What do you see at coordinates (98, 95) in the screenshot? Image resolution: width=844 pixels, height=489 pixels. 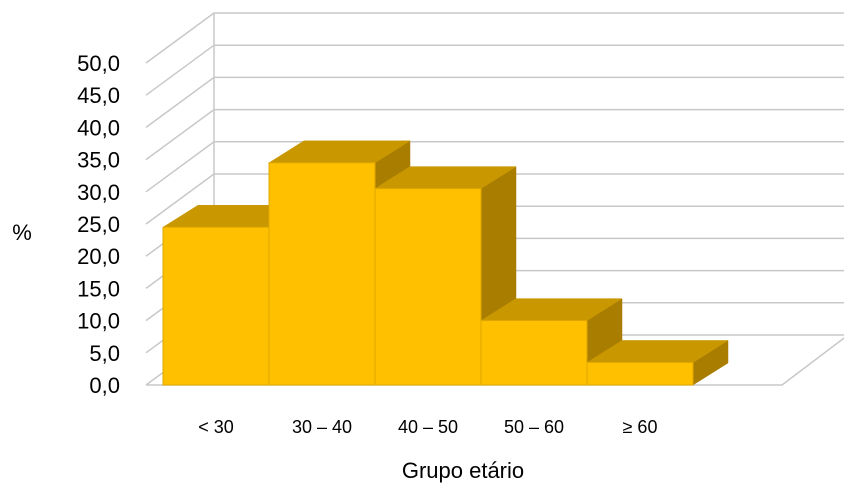 I see `y-tick-label: 45,0` at bounding box center [98, 95].